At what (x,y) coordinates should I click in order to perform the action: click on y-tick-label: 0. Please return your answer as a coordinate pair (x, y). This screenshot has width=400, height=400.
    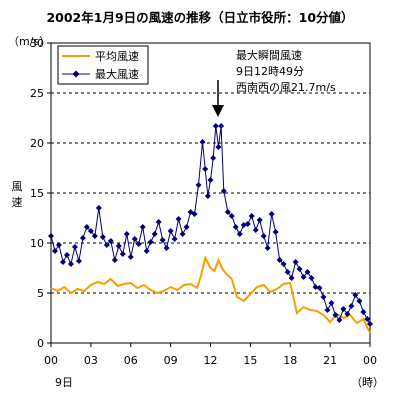
    Looking at the image, I should click on (40, 343).